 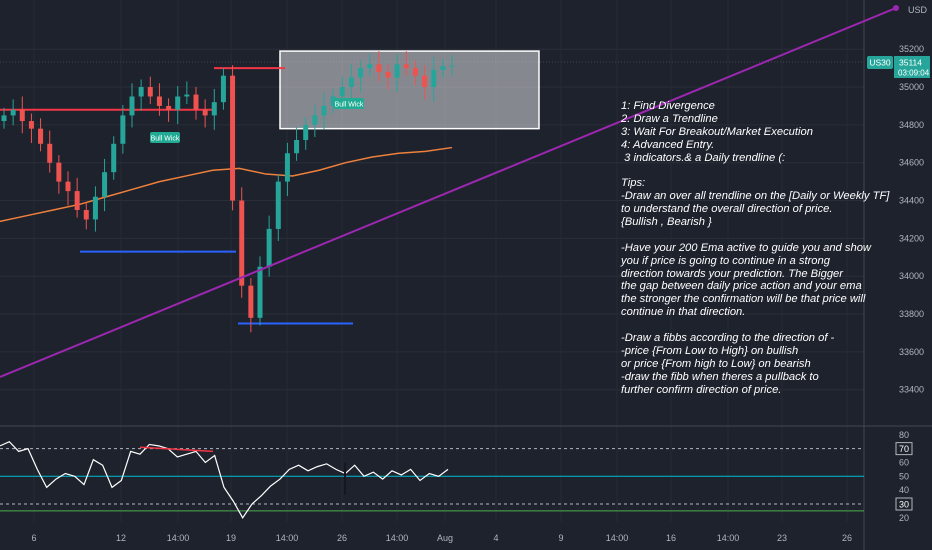 What do you see at coordinates (432, 479) in the screenshot?
I see `rsi-pane` at bounding box center [432, 479].